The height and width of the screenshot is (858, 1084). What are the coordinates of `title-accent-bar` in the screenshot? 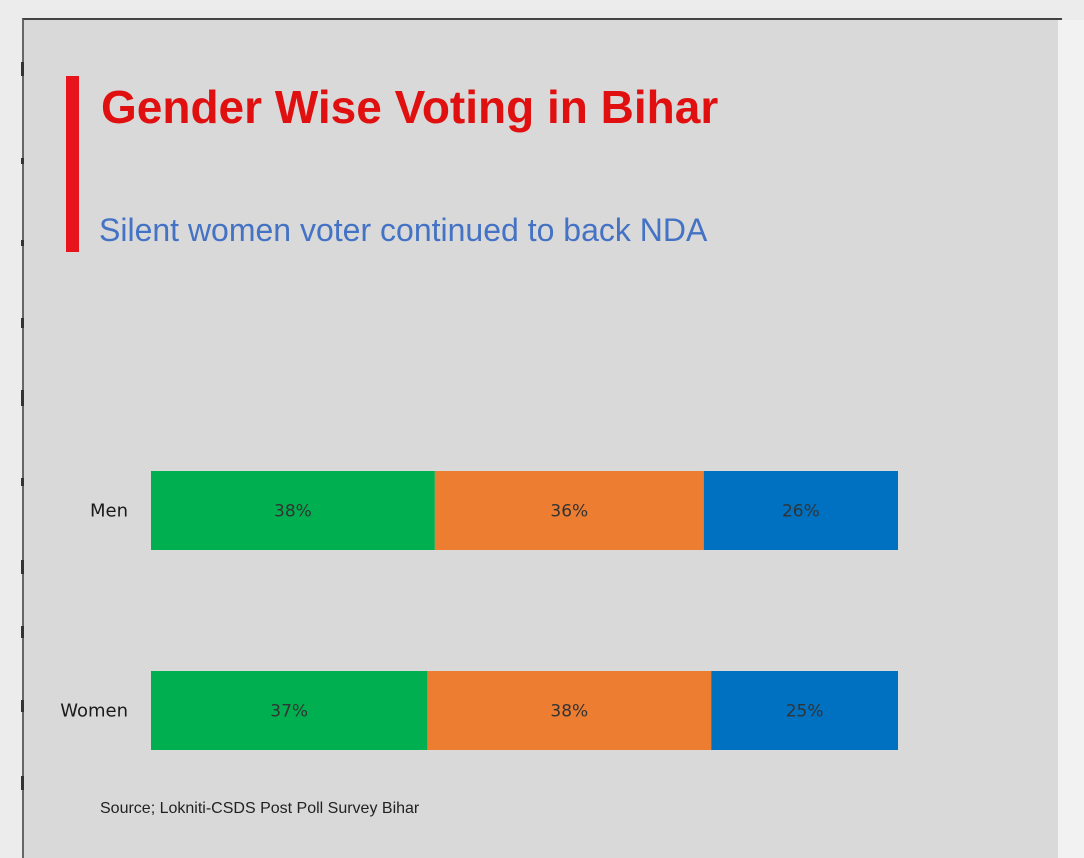 It's located at (72, 164).